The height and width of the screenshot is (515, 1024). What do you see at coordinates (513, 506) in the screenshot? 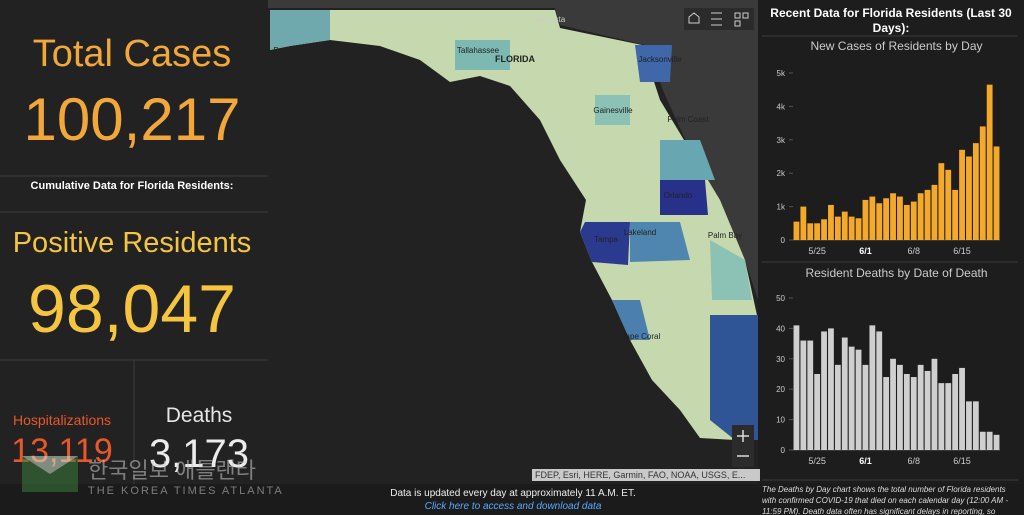
I see `download-link: Click here to access and download data` at bounding box center [513, 506].